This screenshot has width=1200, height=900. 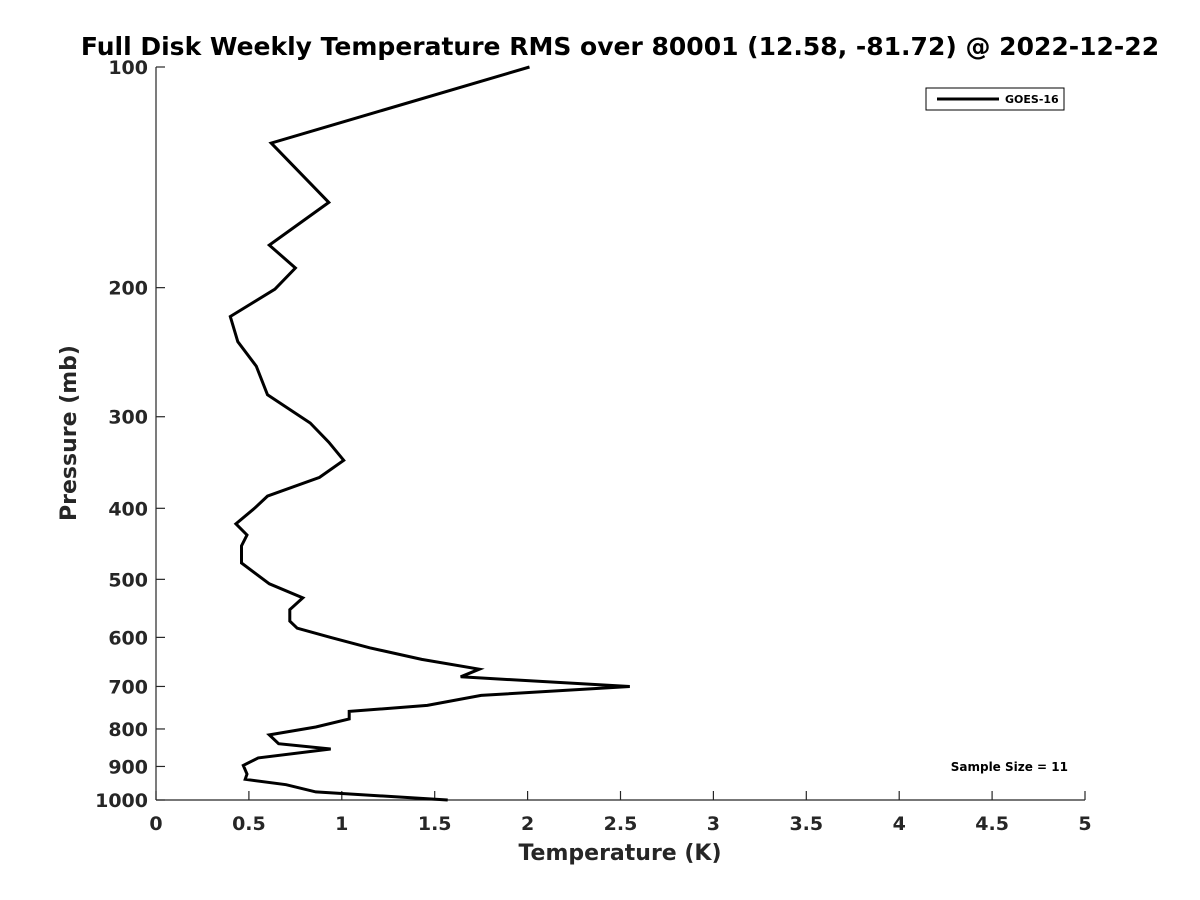 I want to click on y-tick-label: 300, so click(x=128, y=418).